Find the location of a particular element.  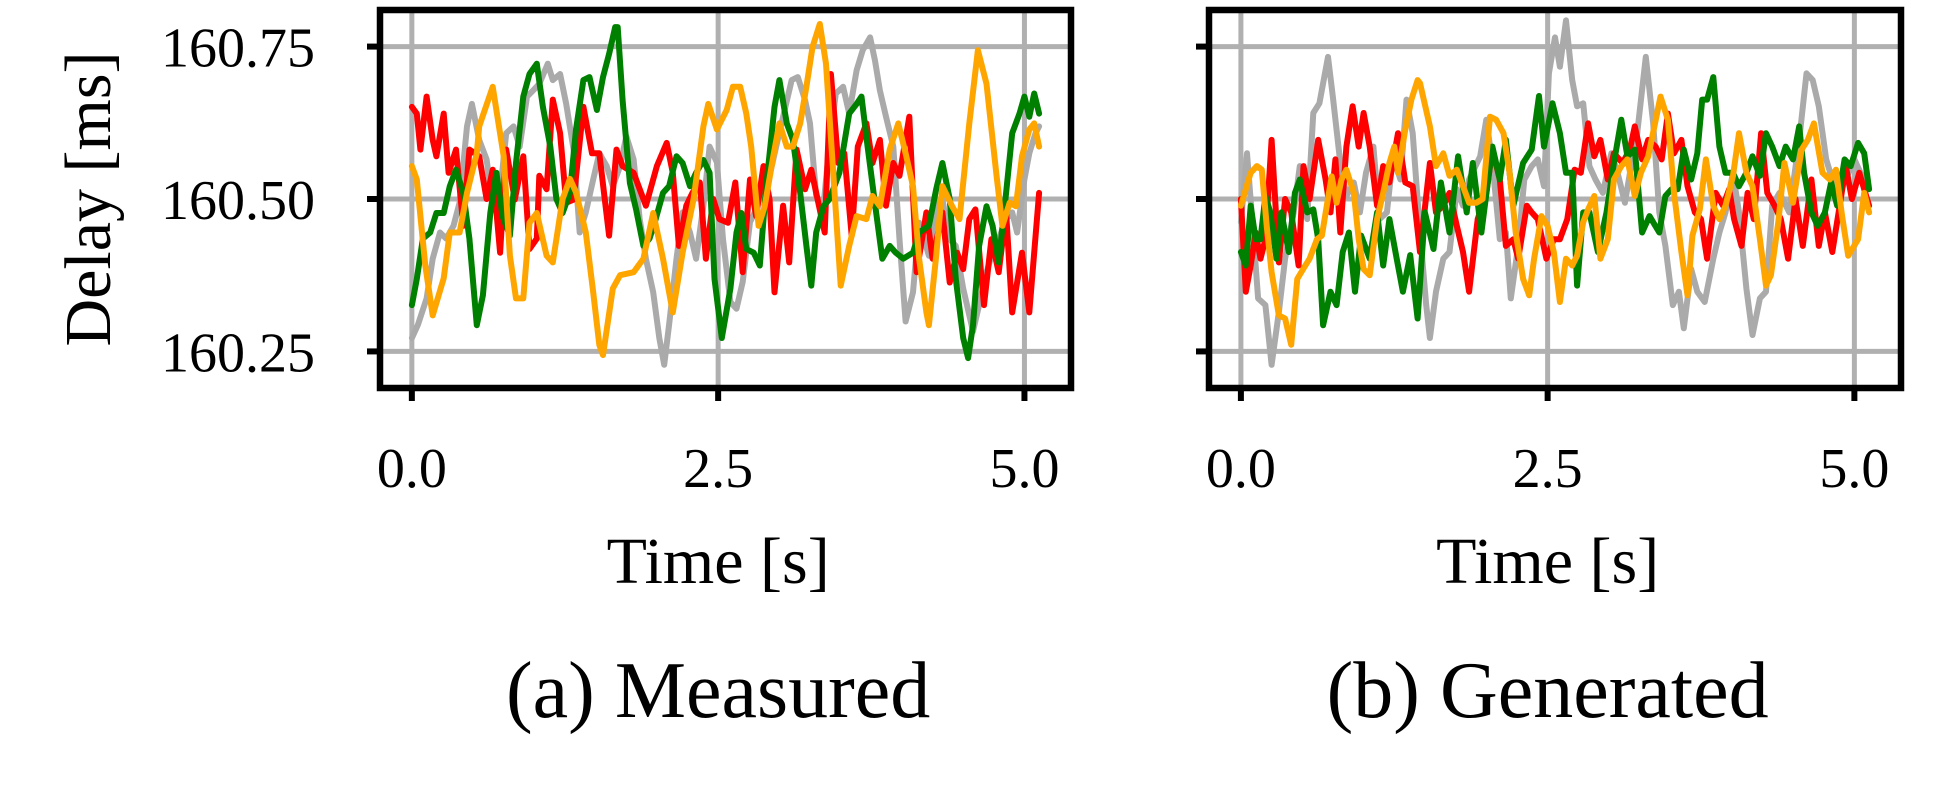

y-tick-label: 160.25 is located at coordinates (238, 353).